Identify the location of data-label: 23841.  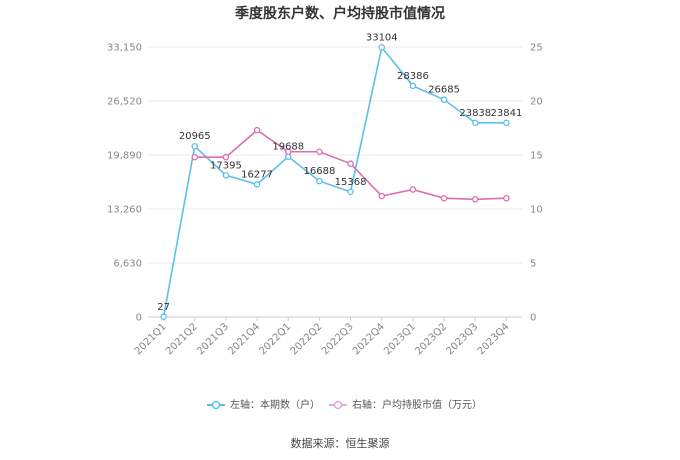
(507, 113).